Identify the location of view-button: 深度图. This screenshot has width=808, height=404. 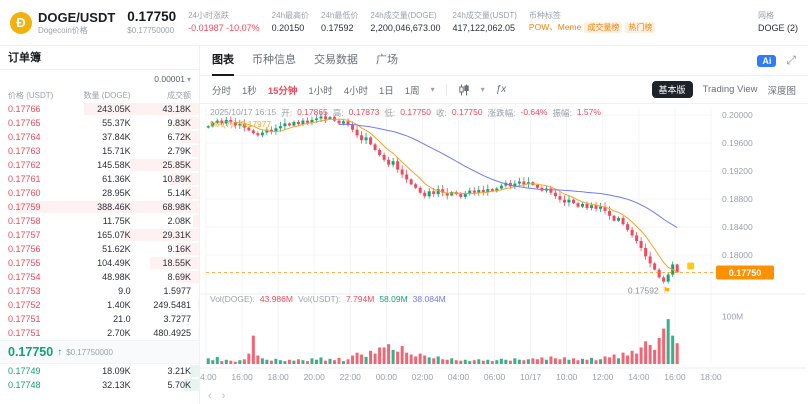
(781, 91).